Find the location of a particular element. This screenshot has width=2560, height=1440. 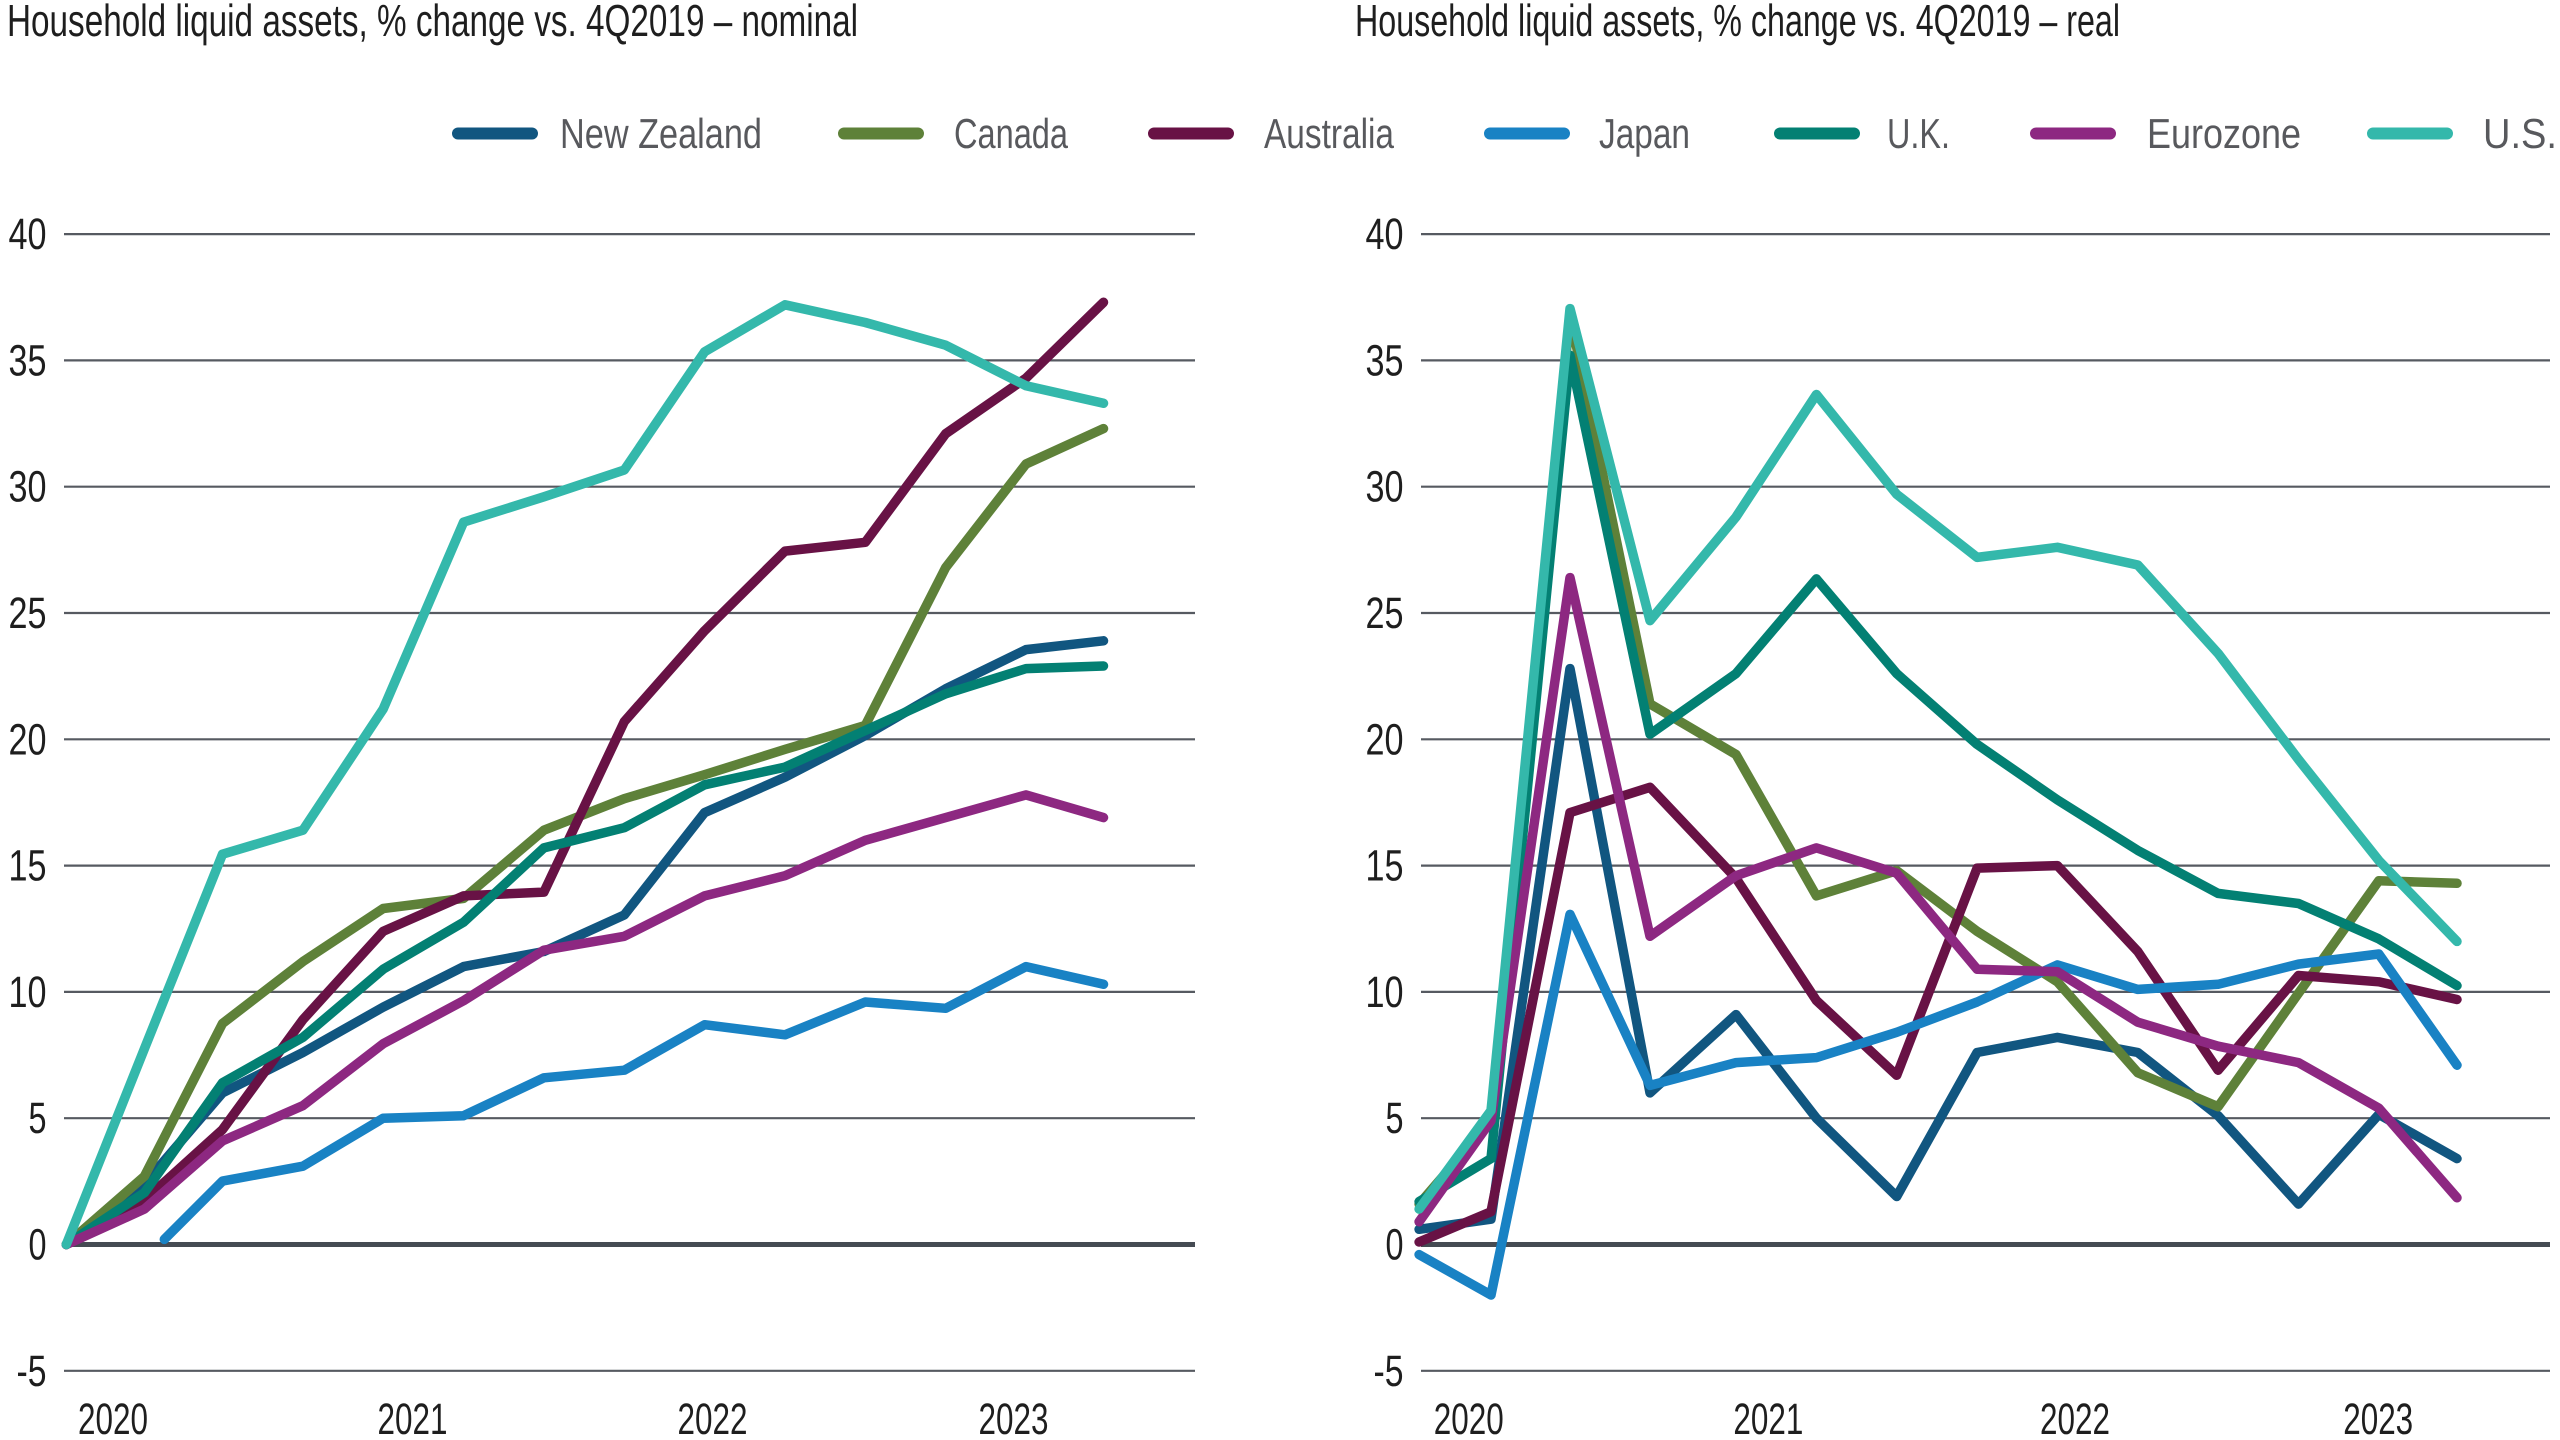

svg-text: New Zealand is located at coordinates (661, 133).